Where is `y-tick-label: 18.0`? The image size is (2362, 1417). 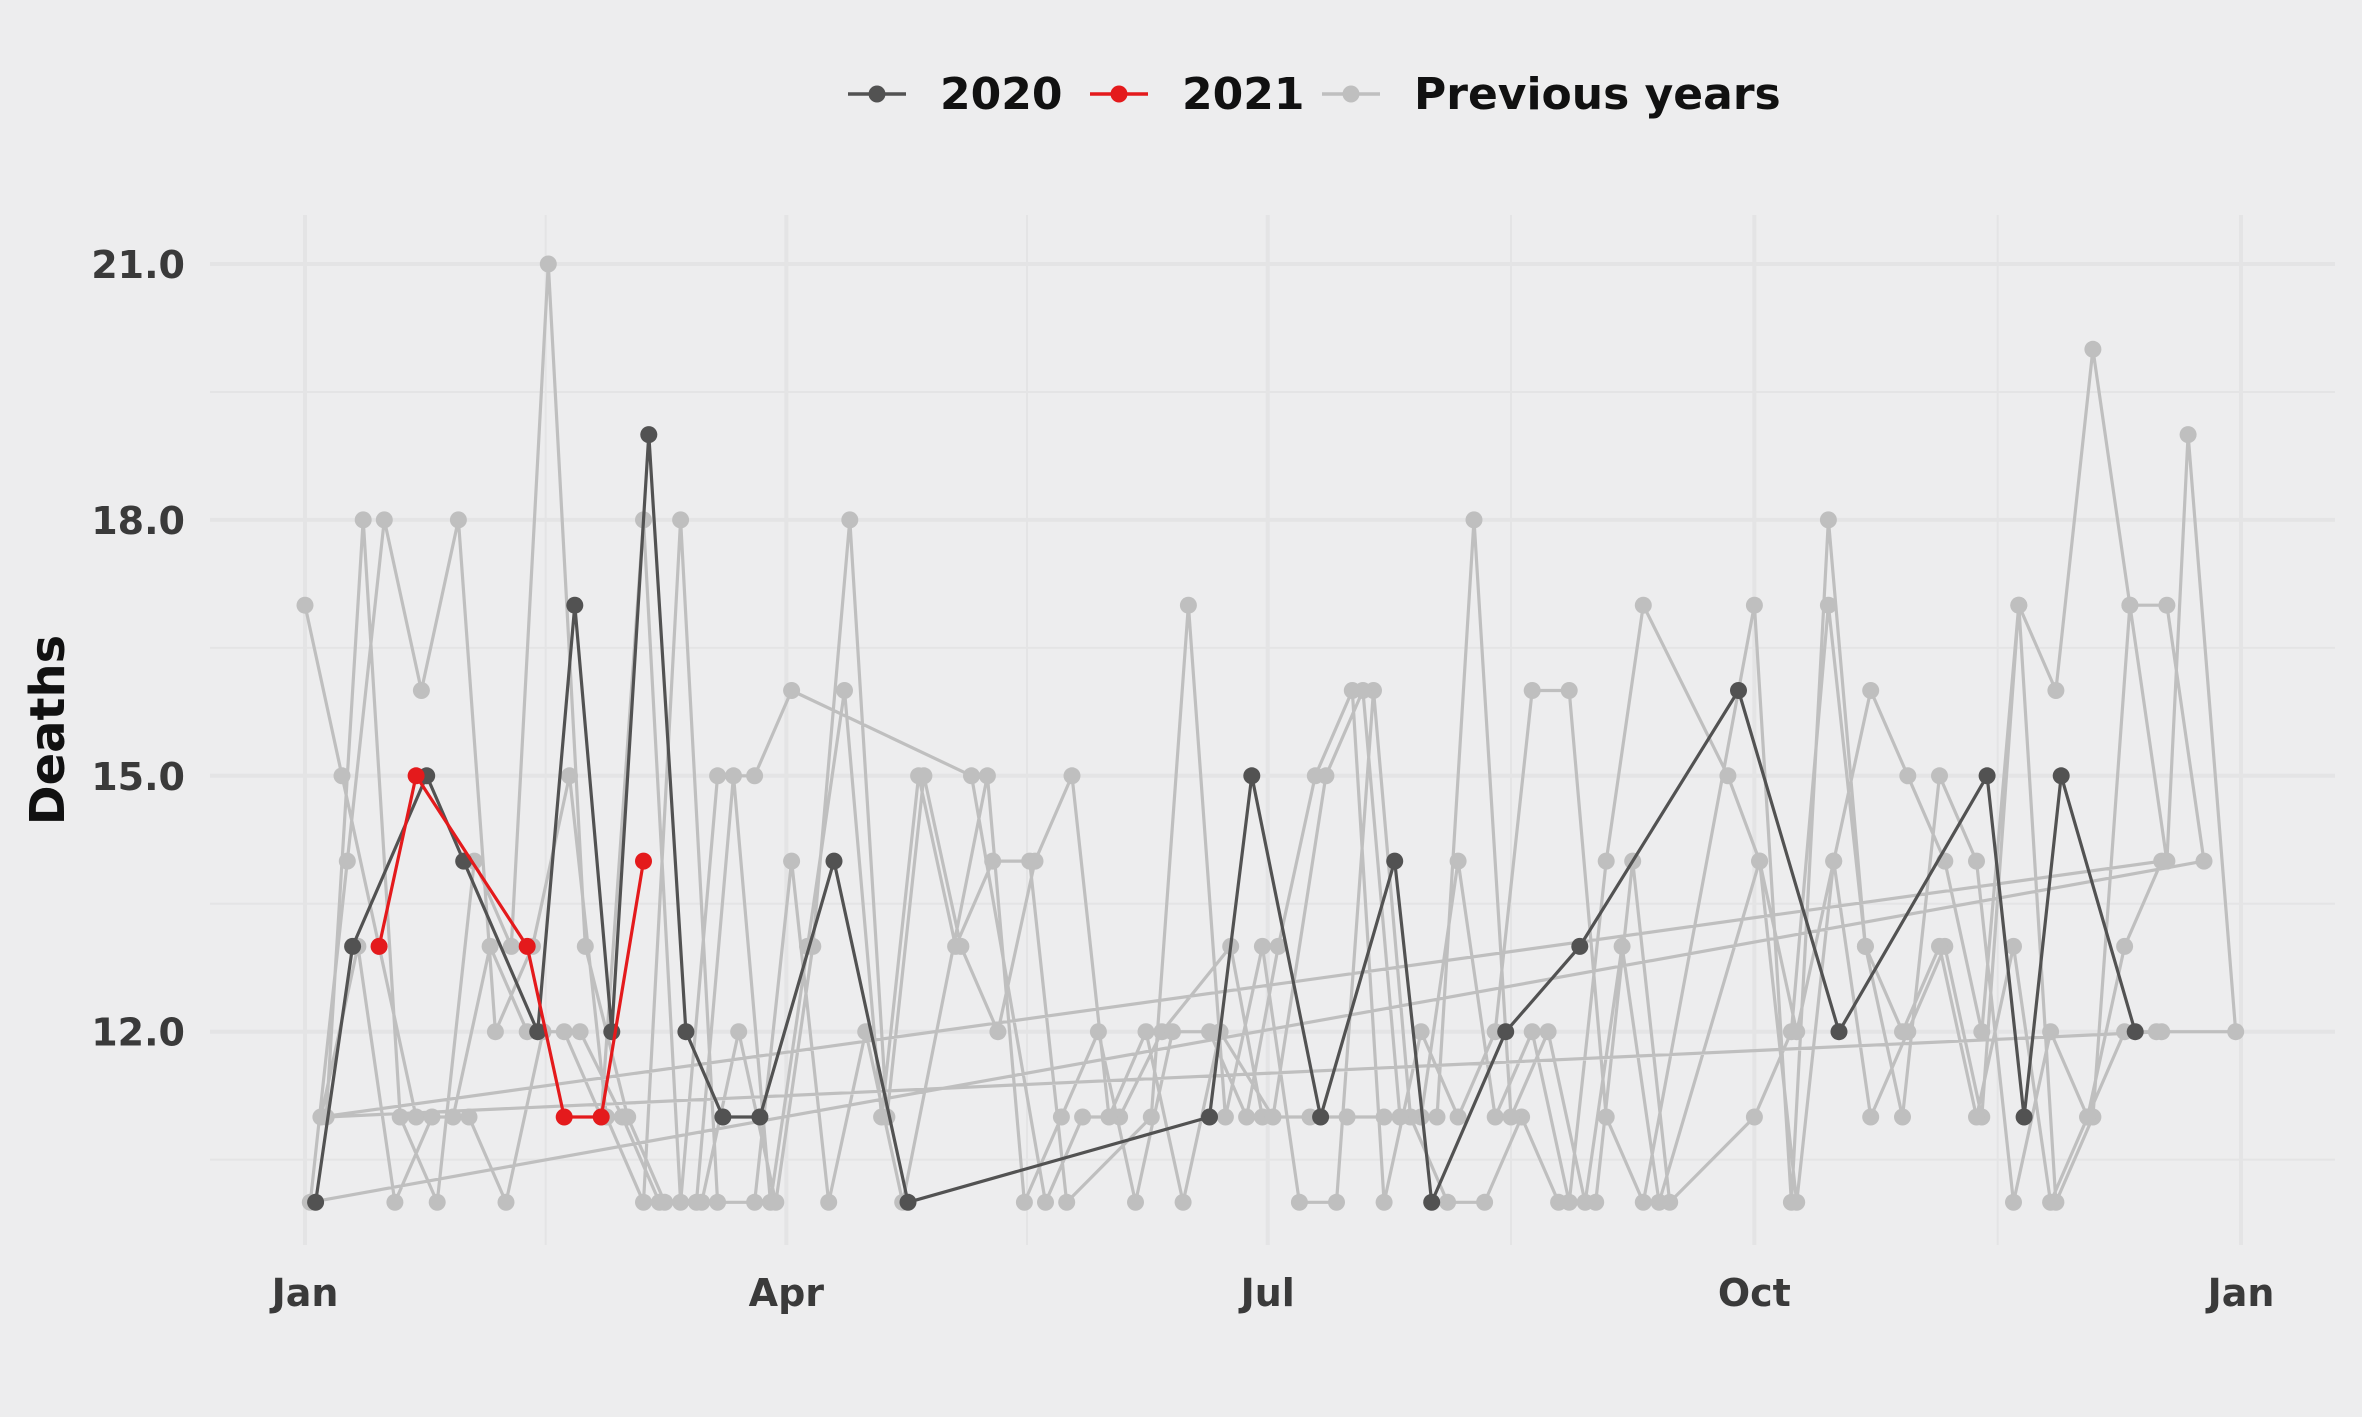 y-tick-label: 18.0 is located at coordinates (138, 521).